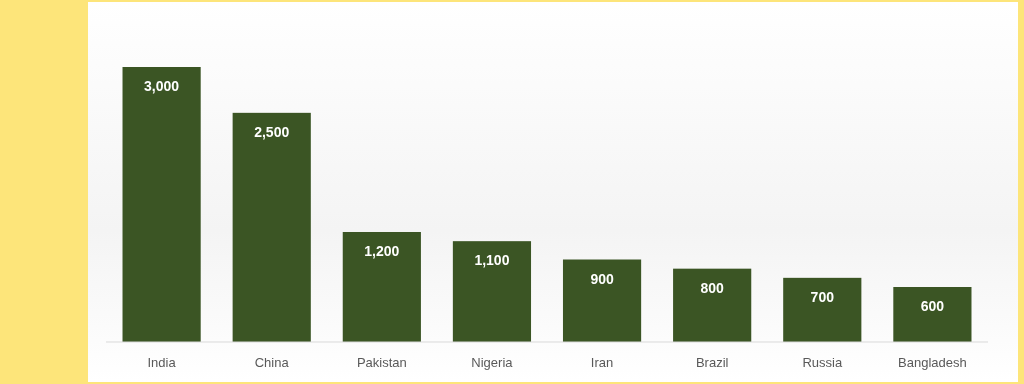 This screenshot has width=1024, height=384. I want to click on x-tick-label: Nigeria, so click(492, 362).